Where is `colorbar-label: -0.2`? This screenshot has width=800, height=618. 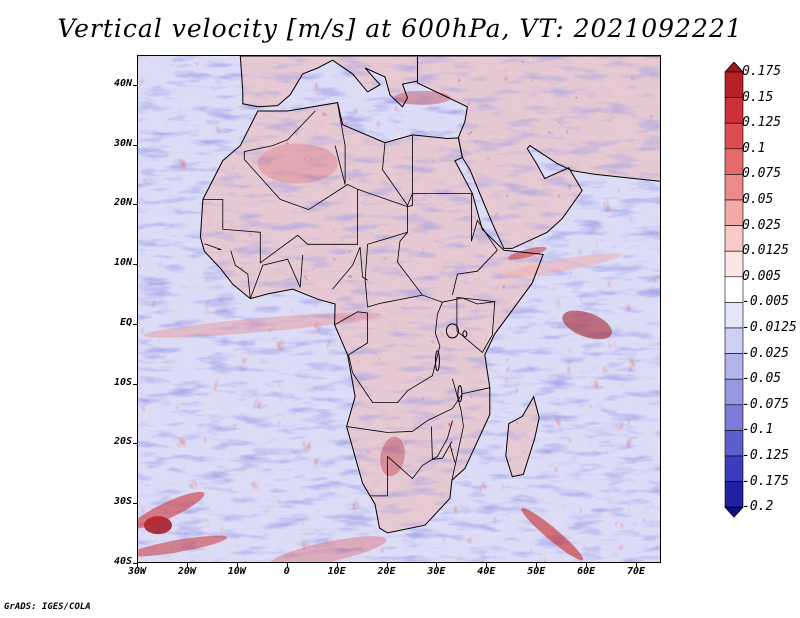 colorbar-label: -0.2 is located at coordinates (758, 507).